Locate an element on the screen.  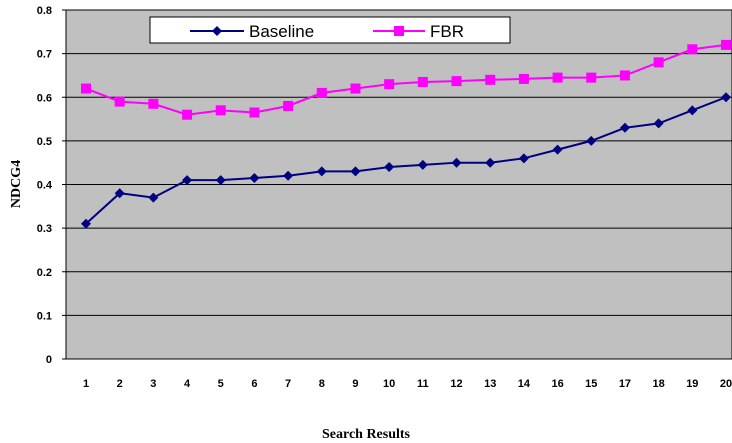
legend-label-fbr: FBR is located at coordinates (447, 31).